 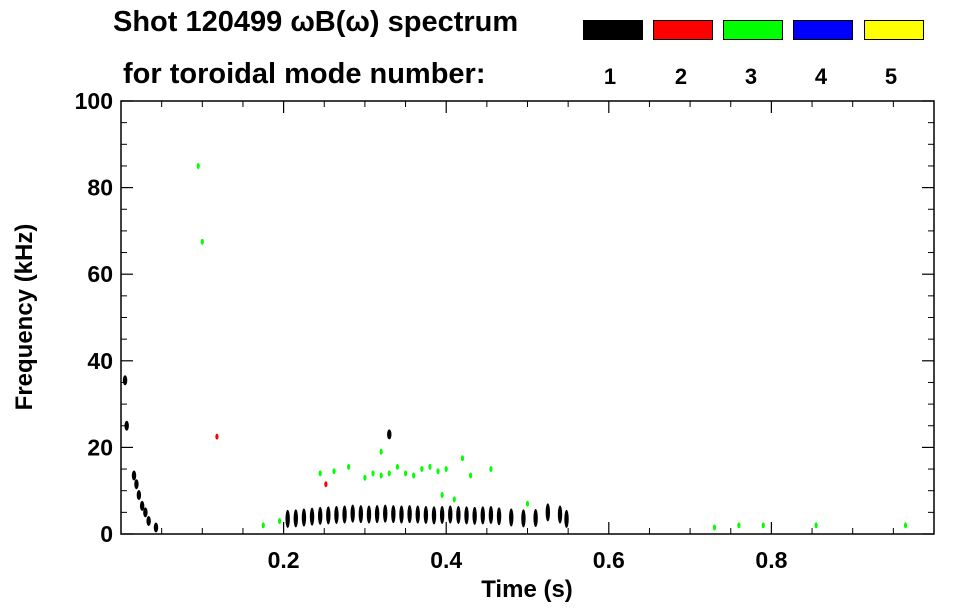 I want to click on y-axis-label: Frequency (kHz), so click(x=24, y=317).